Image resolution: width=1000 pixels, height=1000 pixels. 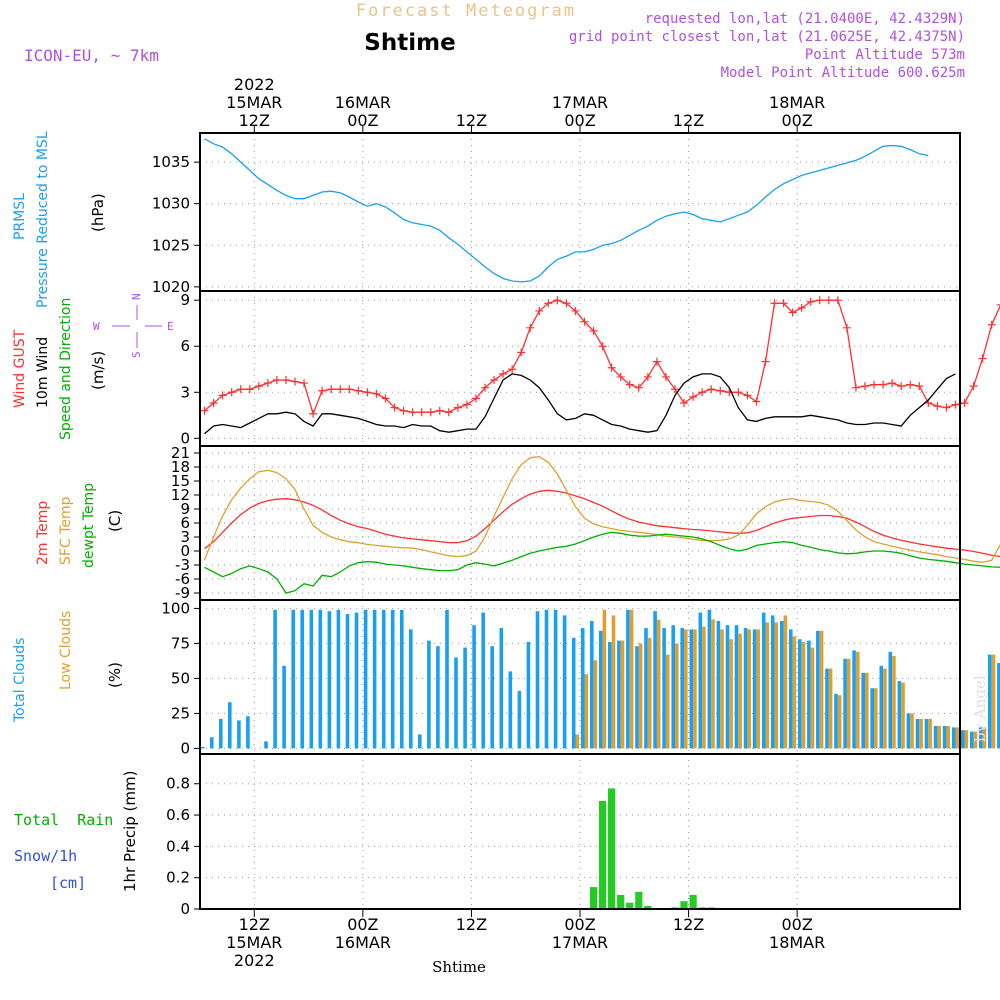 What do you see at coordinates (566, 210) in the screenshot?
I see `series-line-prmsl` at bounding box center [566, 210].